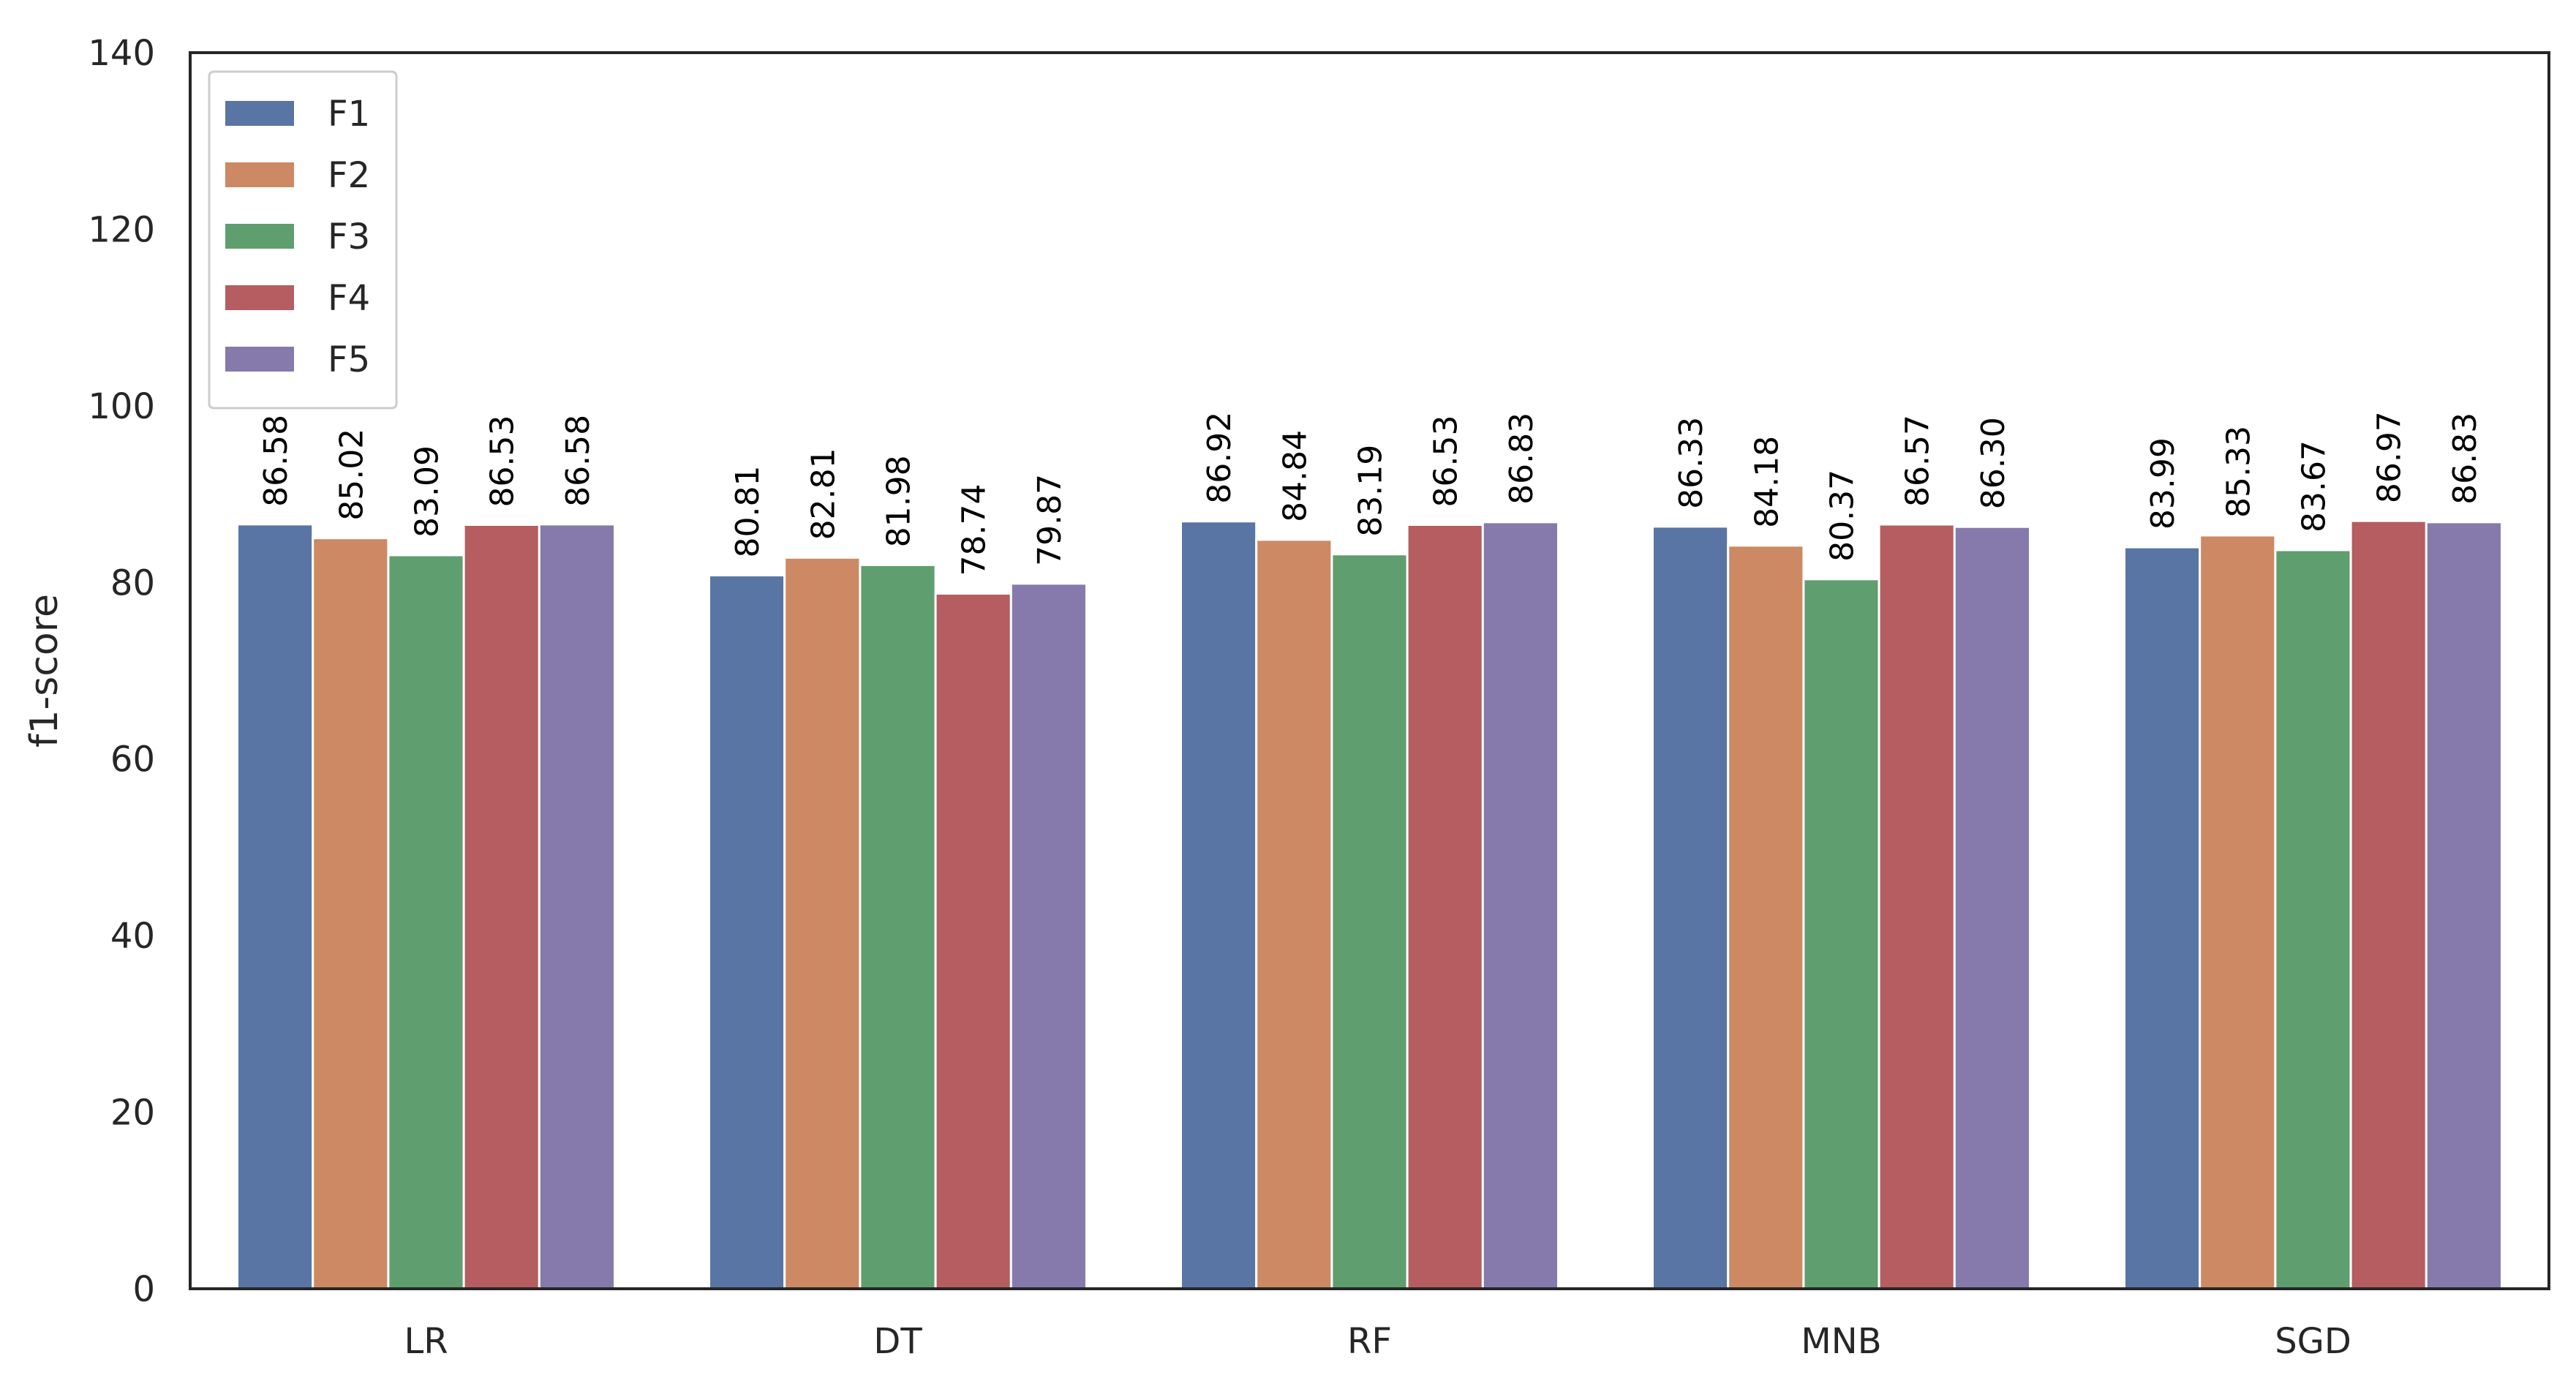 This screenshot has height=1378, width=2576. Describe the element at coordinates (2388, 904) in the screenshot. I see `bar-f4-sgd` at that location.